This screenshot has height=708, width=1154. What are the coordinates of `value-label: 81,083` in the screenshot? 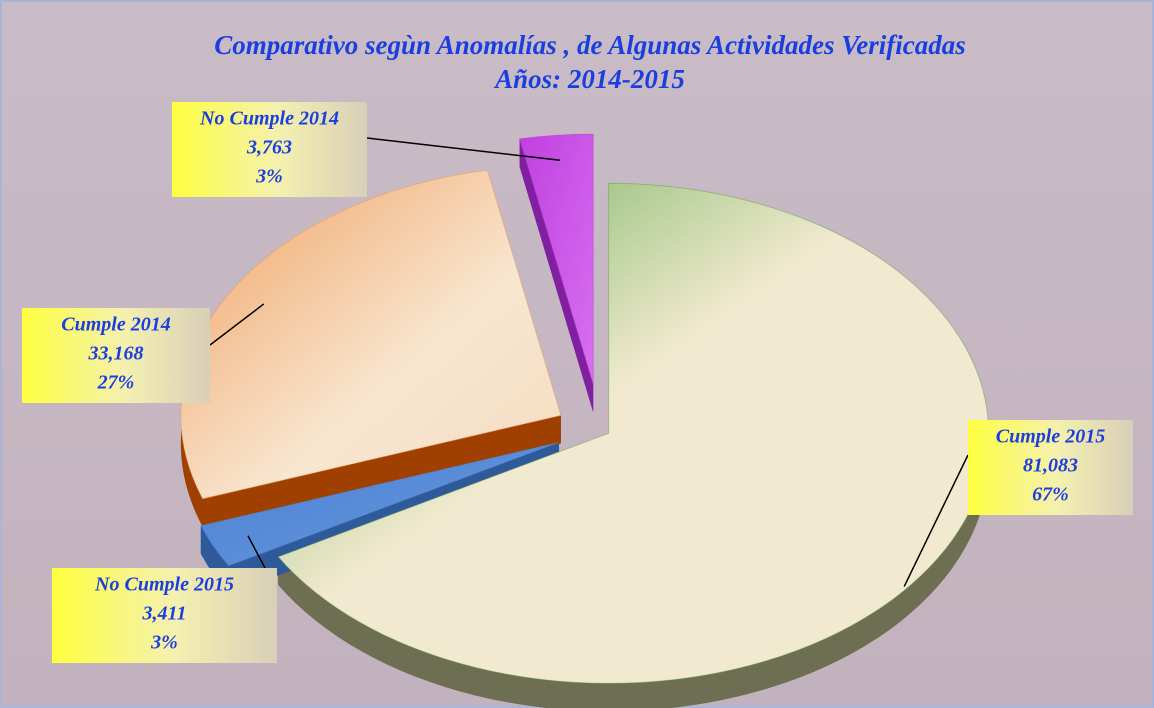 It's located at (1050, 466).